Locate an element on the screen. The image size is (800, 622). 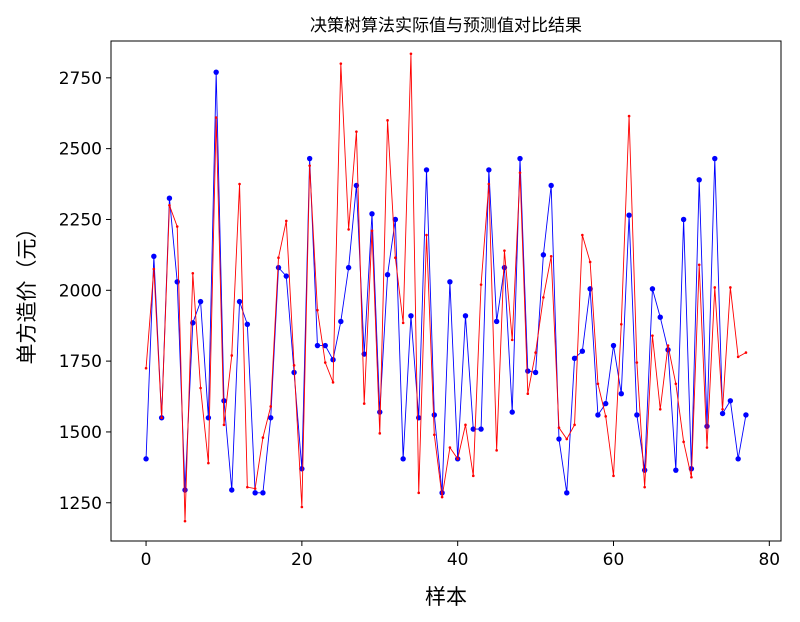
x-tick-label: 80 is located at coordinates (769, 560).